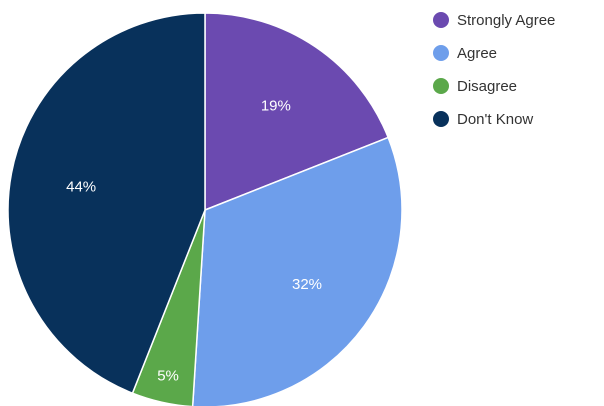 The width and height of the screenshot is (604, 406). Describe the element at coordinates (477, 53) in the screenshot. I see `legend-label: Agree` at that location.